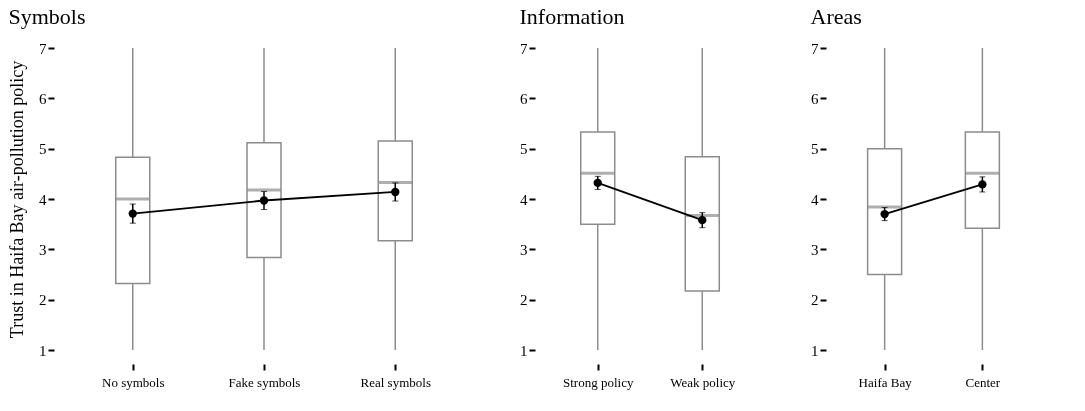 The image size is (1085, 411). What do you see at coordinates (598, 382) in the screenshot?
I see `x-tick-label: Strong policy` at bounding box center [598, 382].